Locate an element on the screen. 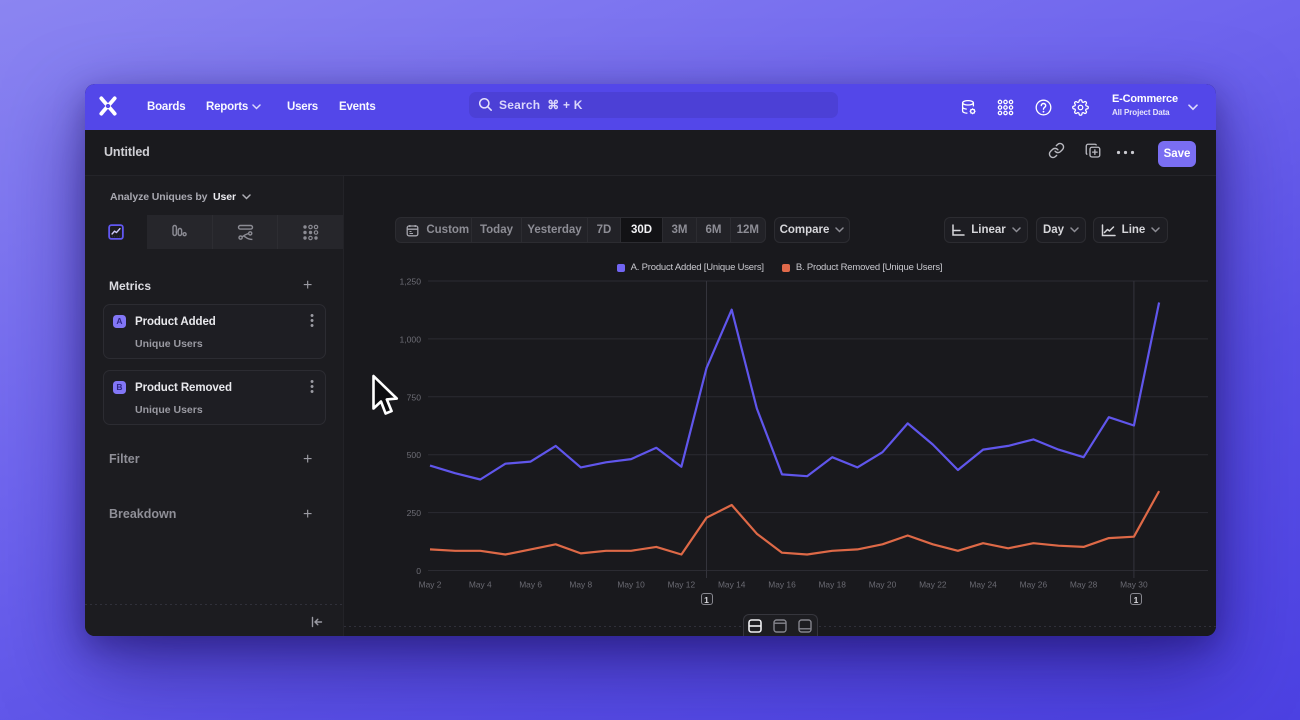 The image size is (1300, 720). svg-text: May 30 is located at coordinates (1134, 585).